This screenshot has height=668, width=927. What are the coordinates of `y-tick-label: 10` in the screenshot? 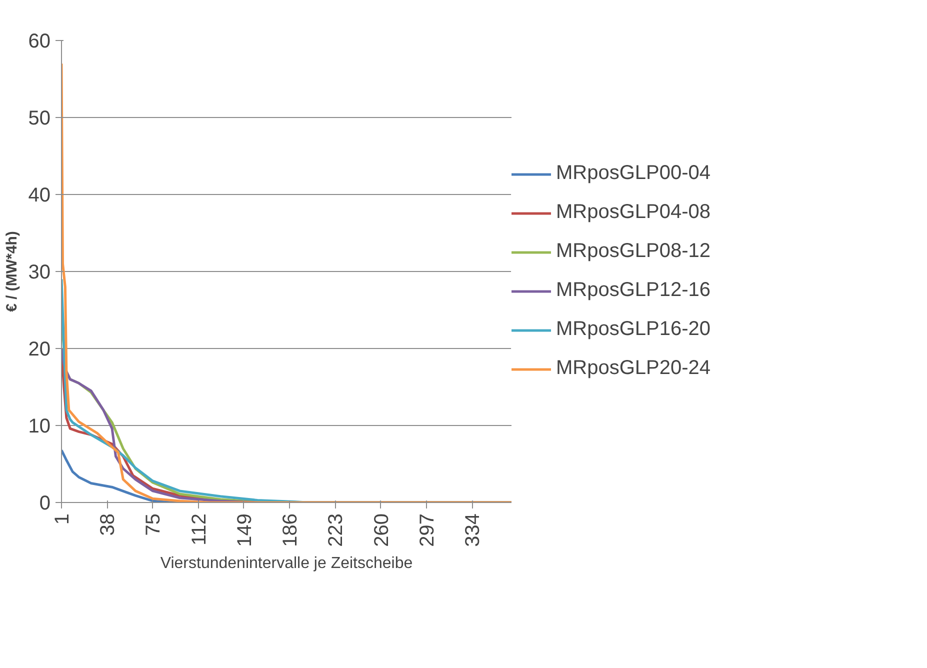 It's located at (39, 427).